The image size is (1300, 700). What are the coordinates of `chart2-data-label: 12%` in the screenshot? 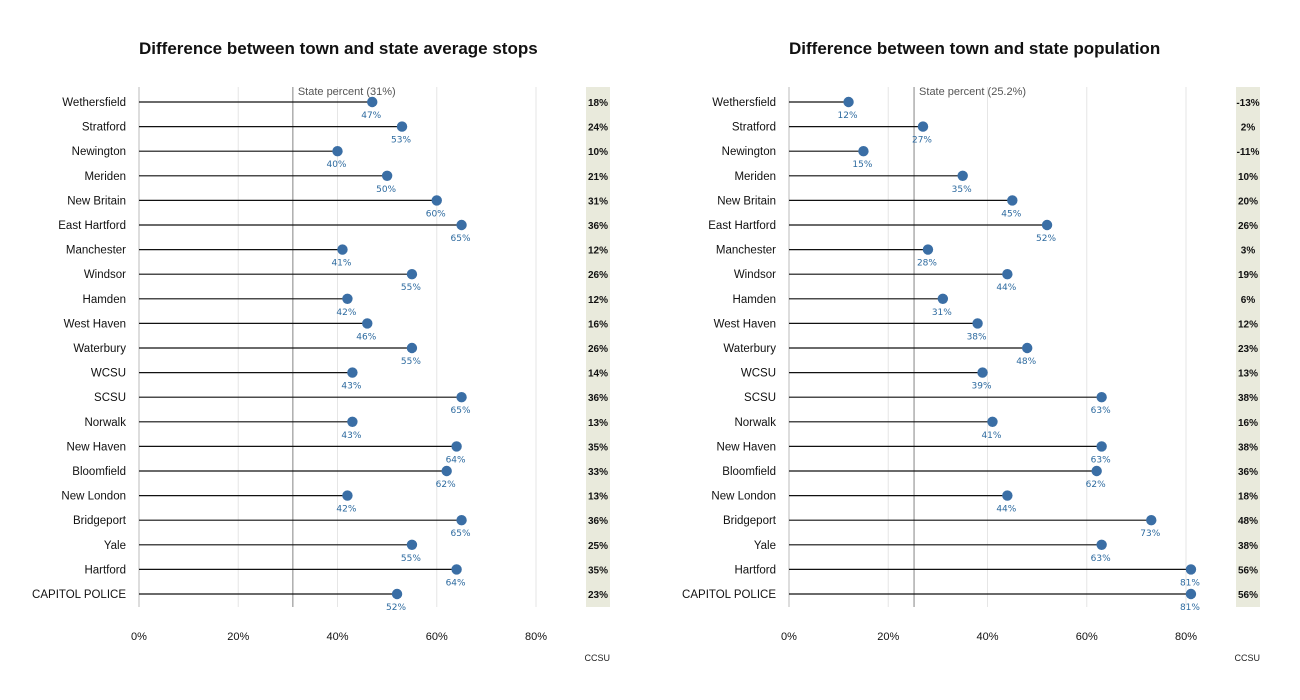 It's located at (848, 116).